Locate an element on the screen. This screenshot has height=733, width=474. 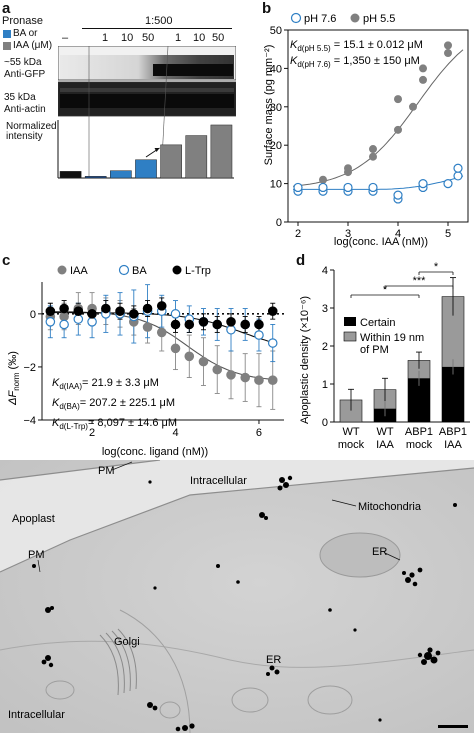
actin-band is located at coordinates (147, 101).